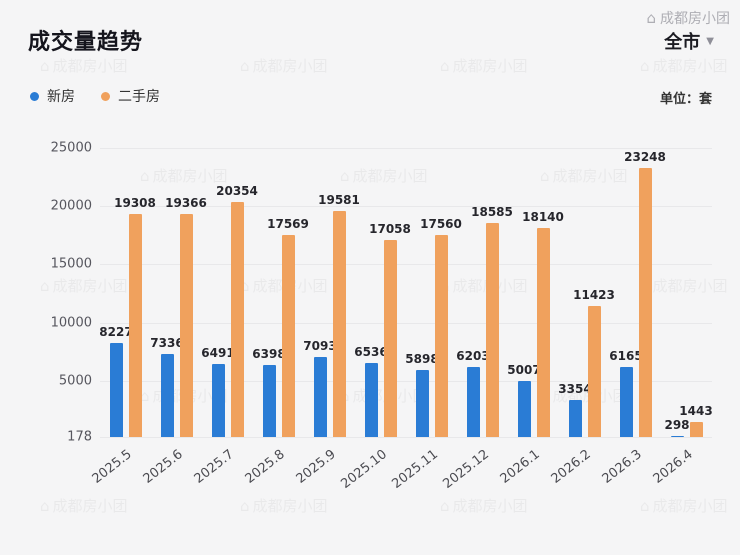 The height and width of the screenshot is (555, 740). Describe the element at coordinates (320, 396) in the screenshot. I see `bar-新房-2025.9` at that location.